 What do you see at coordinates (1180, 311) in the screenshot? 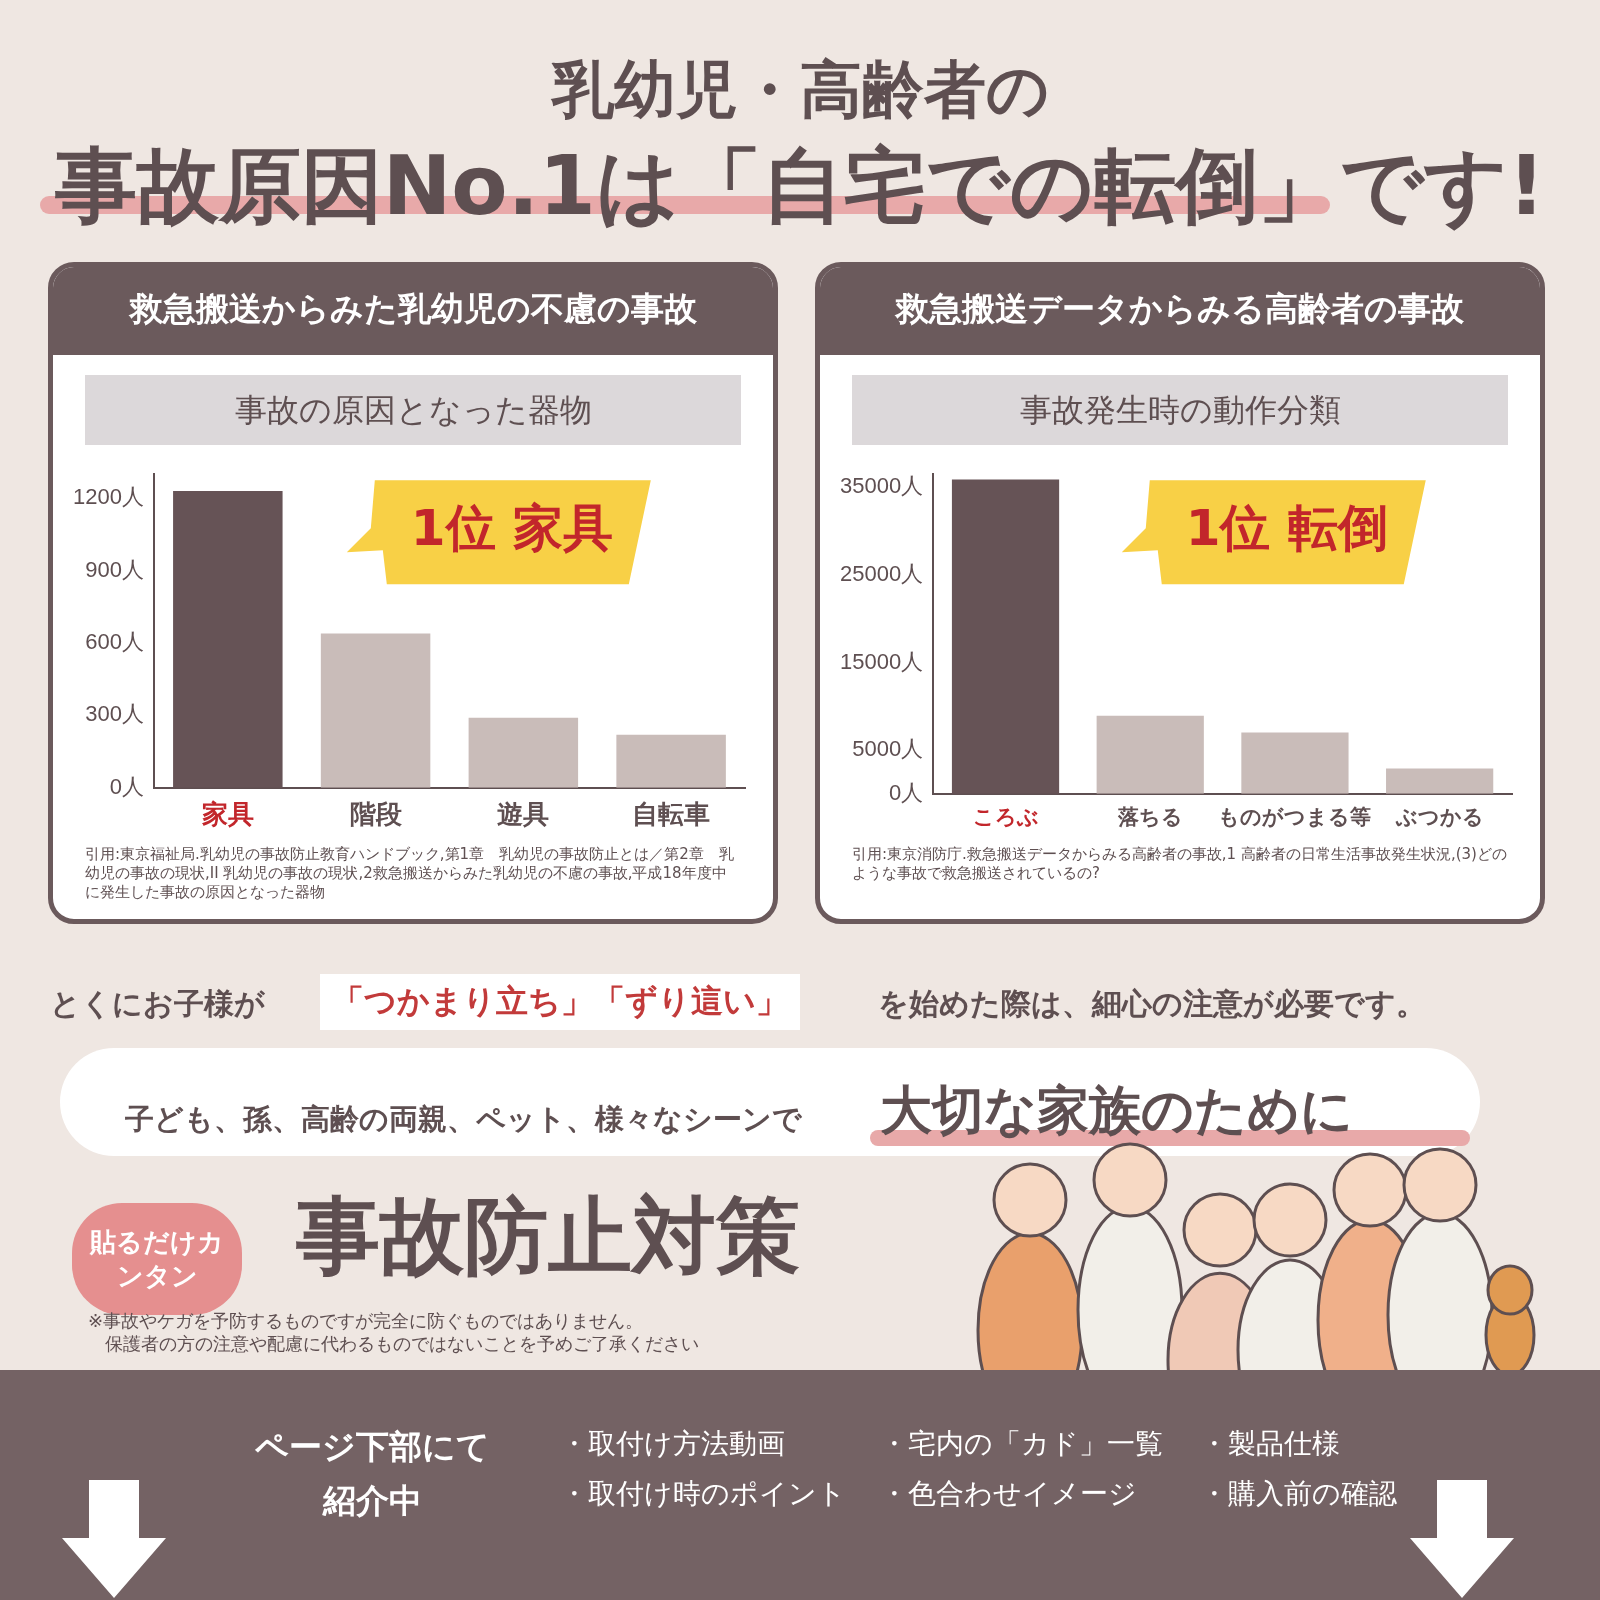
I see `chart-title: 救急搬送データからみる高齢者の事故` at bounding box center [1180, 311].